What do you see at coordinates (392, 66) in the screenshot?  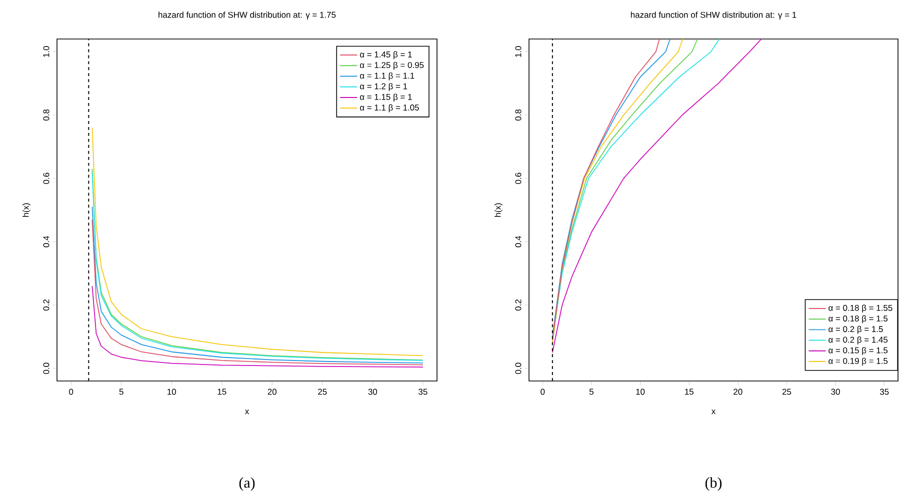 I see `legend-label: α = 1.25 β = 0.95` at bounding box center [392, 66].